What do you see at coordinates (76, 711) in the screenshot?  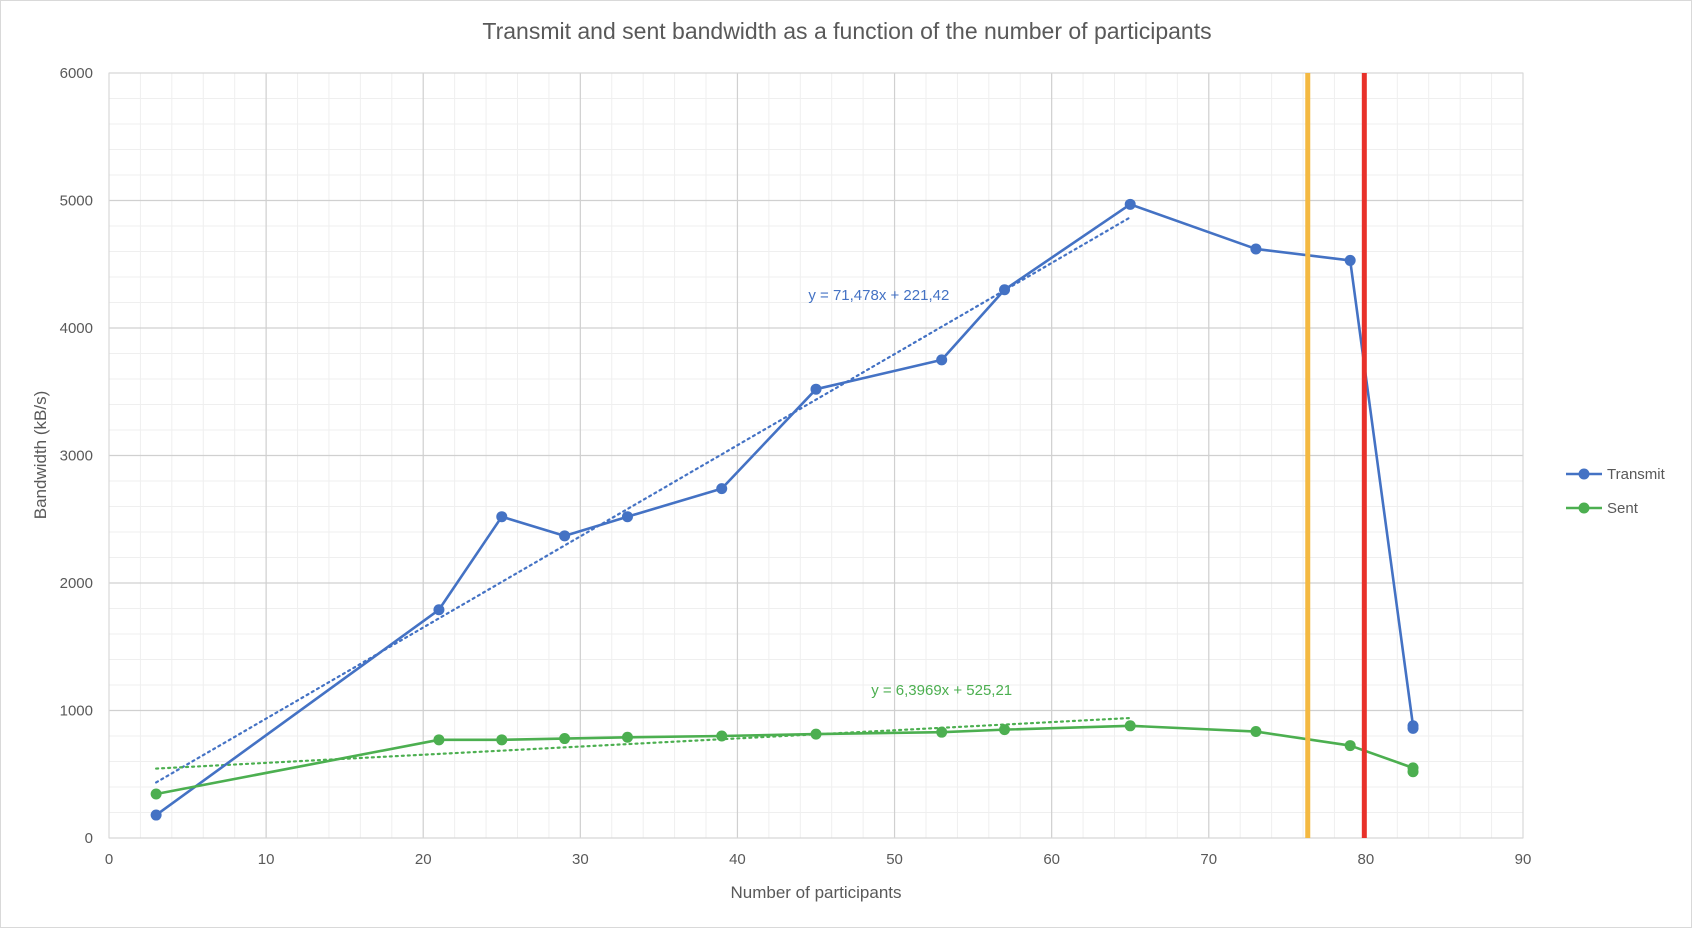 I see `y-tick-label: 1000` at bounding box center [76, 711].